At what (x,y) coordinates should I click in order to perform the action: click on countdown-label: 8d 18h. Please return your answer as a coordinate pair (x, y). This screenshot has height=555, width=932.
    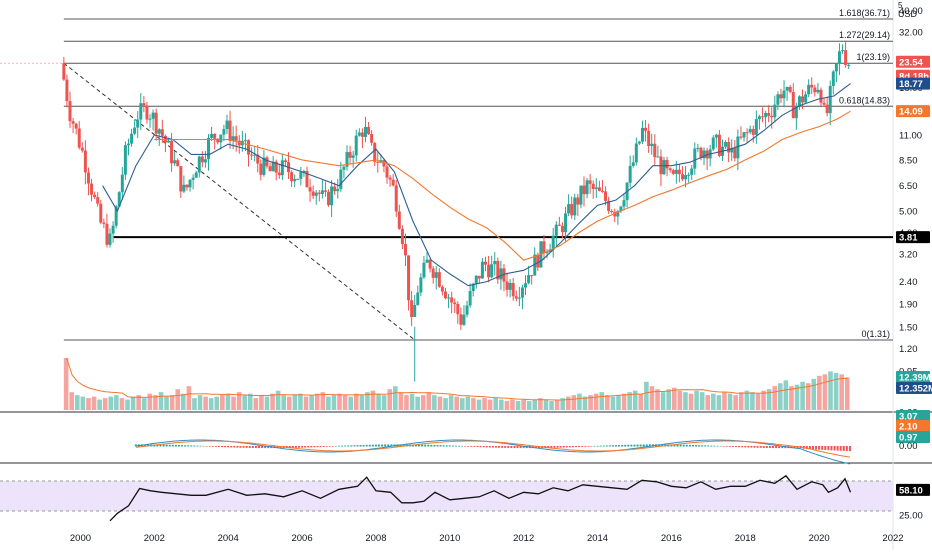
    Looking at the image, I should click on (914, 76).